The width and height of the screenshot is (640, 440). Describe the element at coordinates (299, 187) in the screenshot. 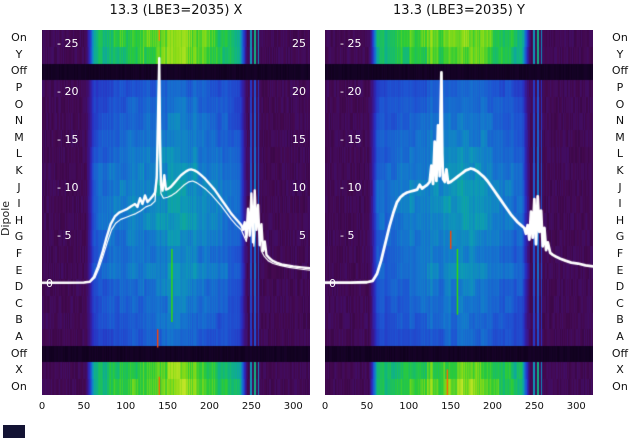

I see `y-tick-right-x-3: 10` at that location.